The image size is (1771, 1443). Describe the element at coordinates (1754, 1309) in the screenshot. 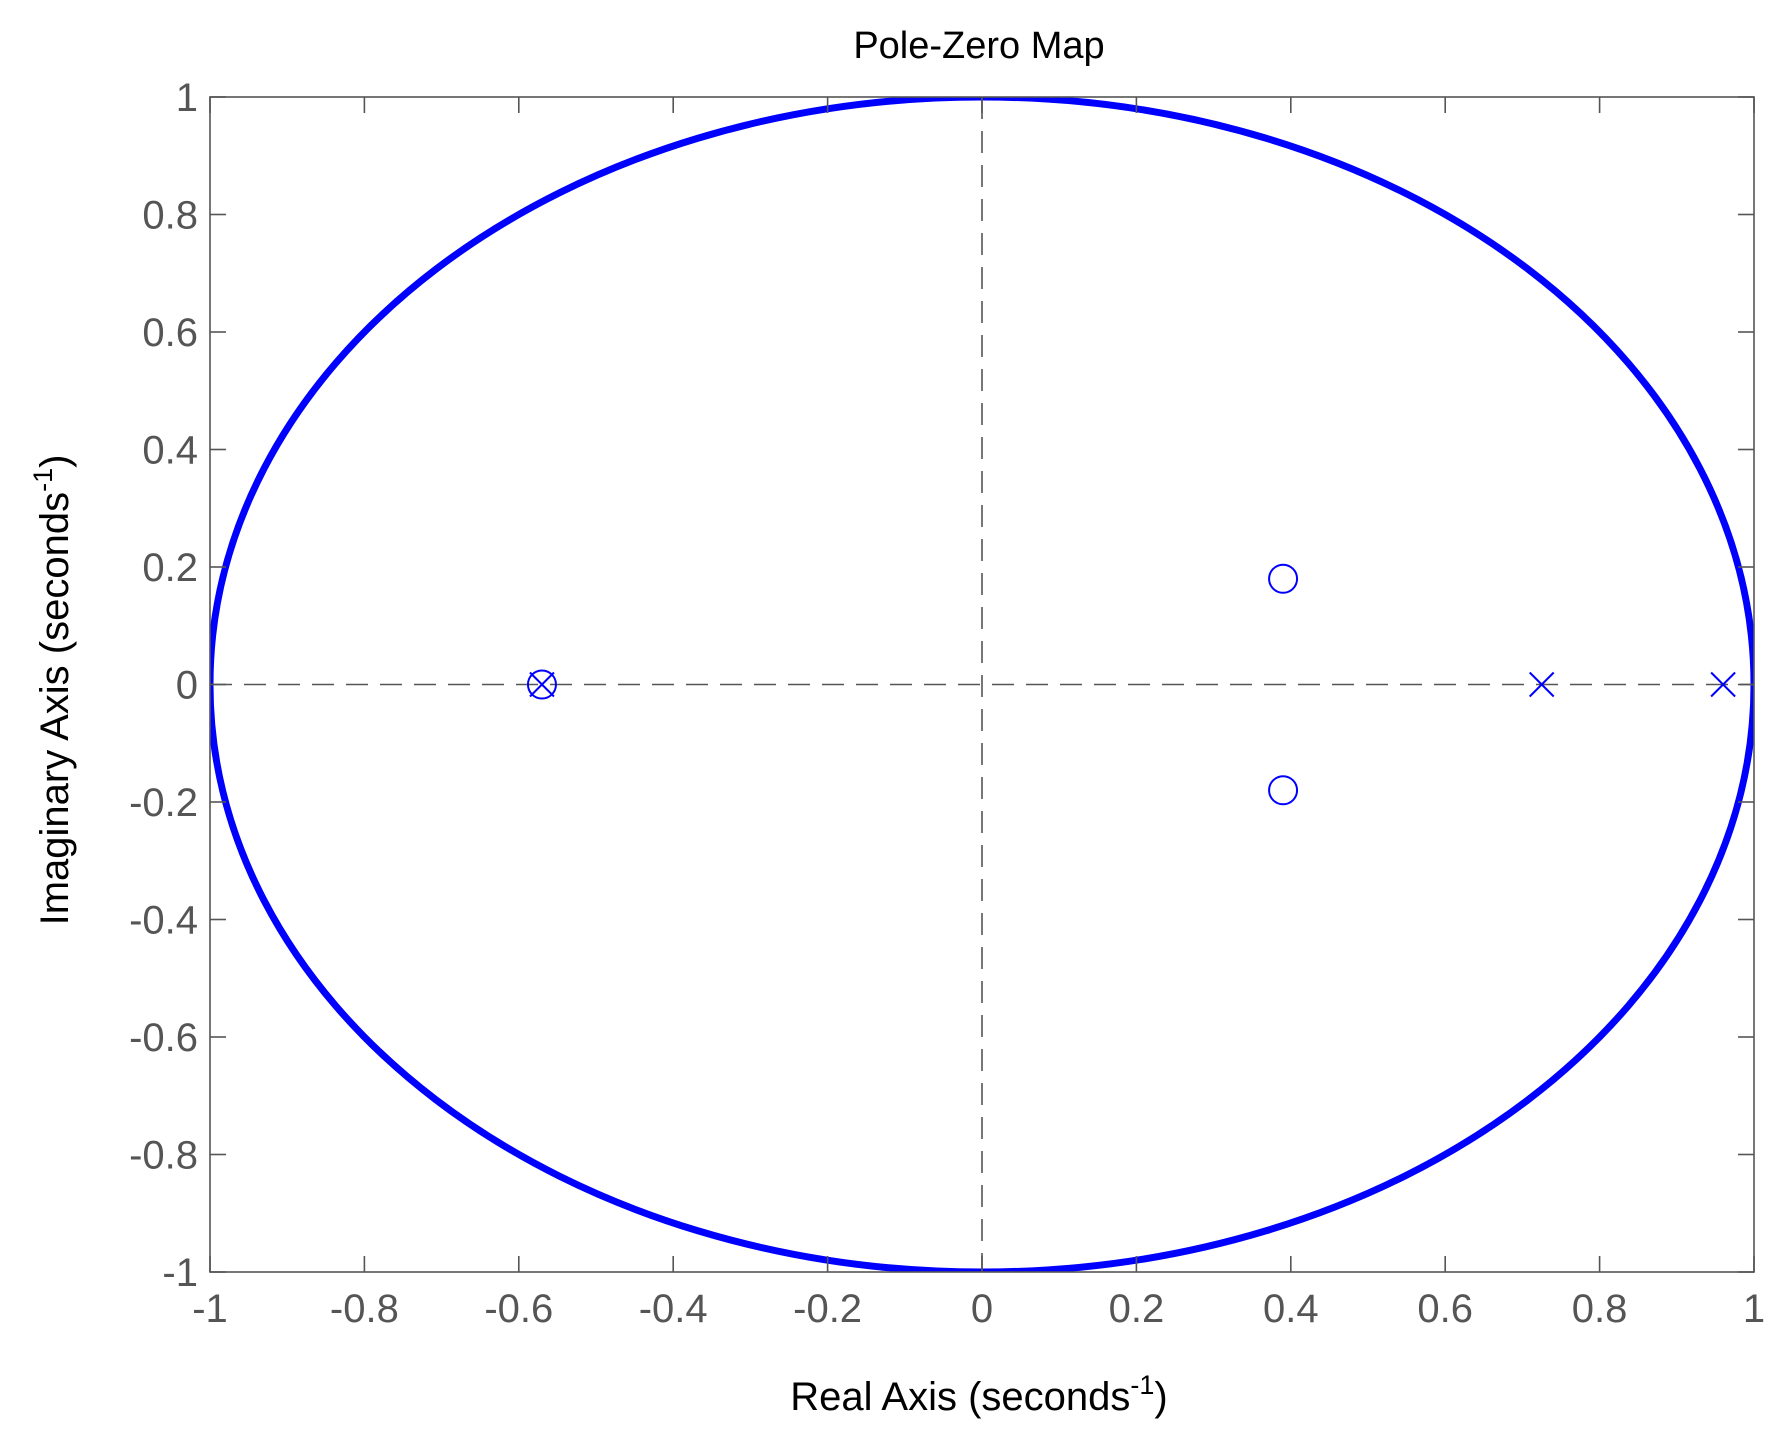

I see `x-tick-label: 1` at that location.